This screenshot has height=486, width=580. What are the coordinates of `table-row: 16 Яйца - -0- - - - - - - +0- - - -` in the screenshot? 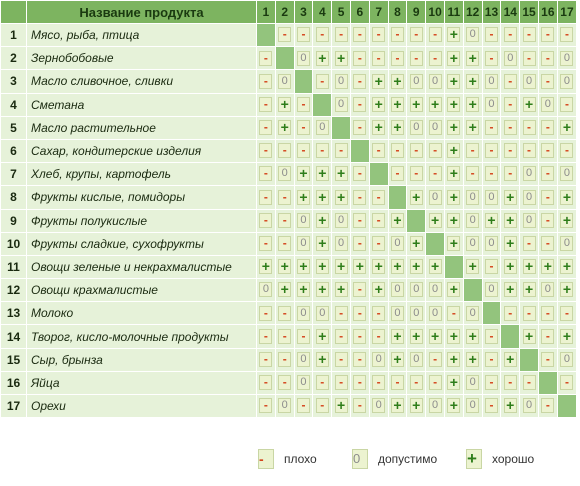 It's located at (289, 383).